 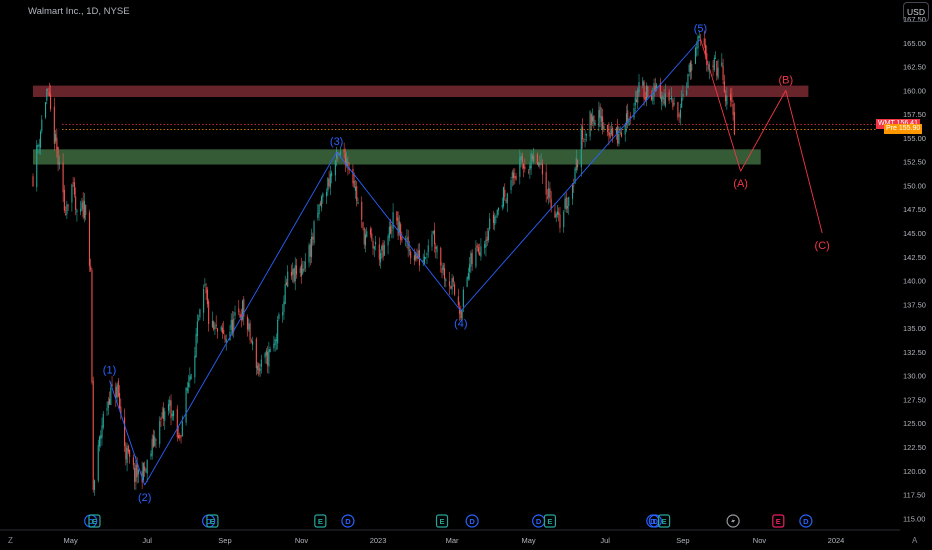 What do you see at coordinates (914, 328) in the screenshot?
I see `price-tick: 135.00` at bounding box center [914, 328].